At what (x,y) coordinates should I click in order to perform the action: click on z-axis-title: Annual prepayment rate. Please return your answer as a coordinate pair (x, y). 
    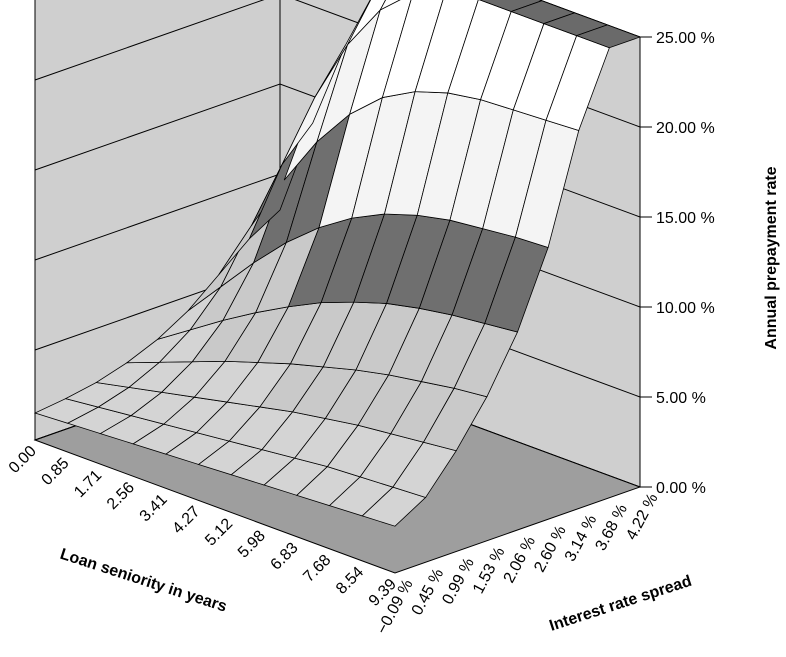
    Looking at the image, I should click on (771, 257).